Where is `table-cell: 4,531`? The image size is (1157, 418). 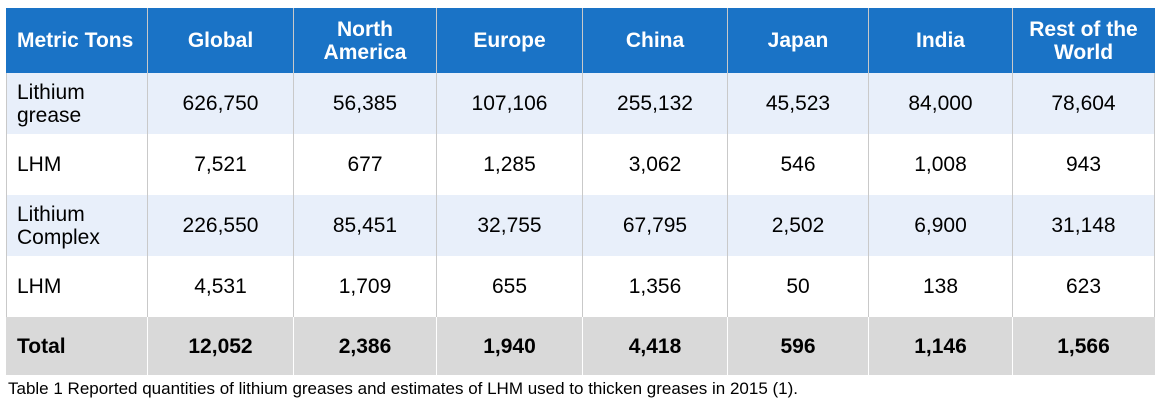 table-cell: 4,531 is located at coordinates (220, 286).